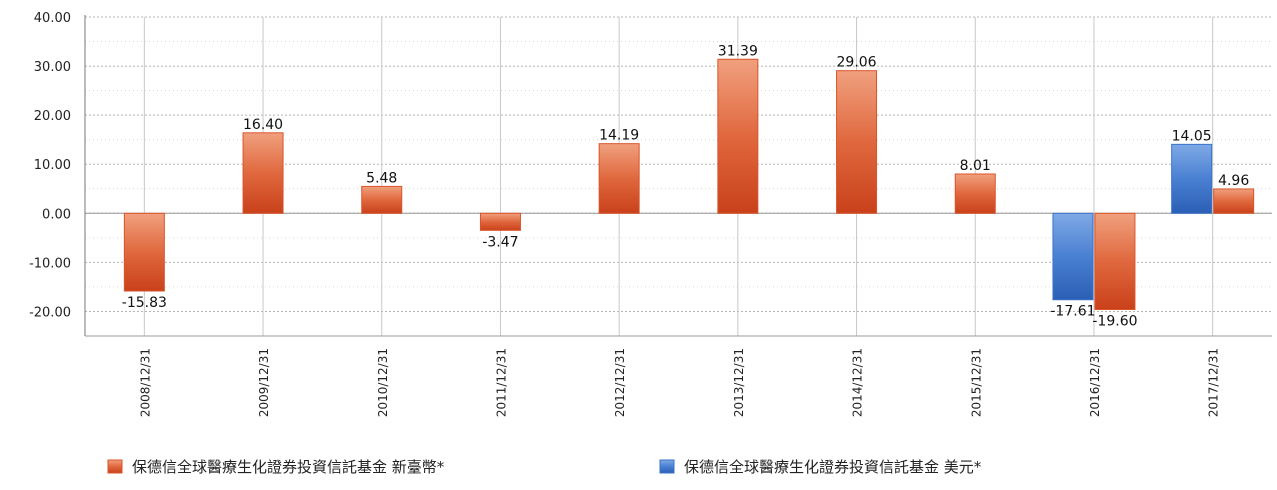 The image size is (1277, 490). I want to click on data-label: 4.96, so click(1233, 181).